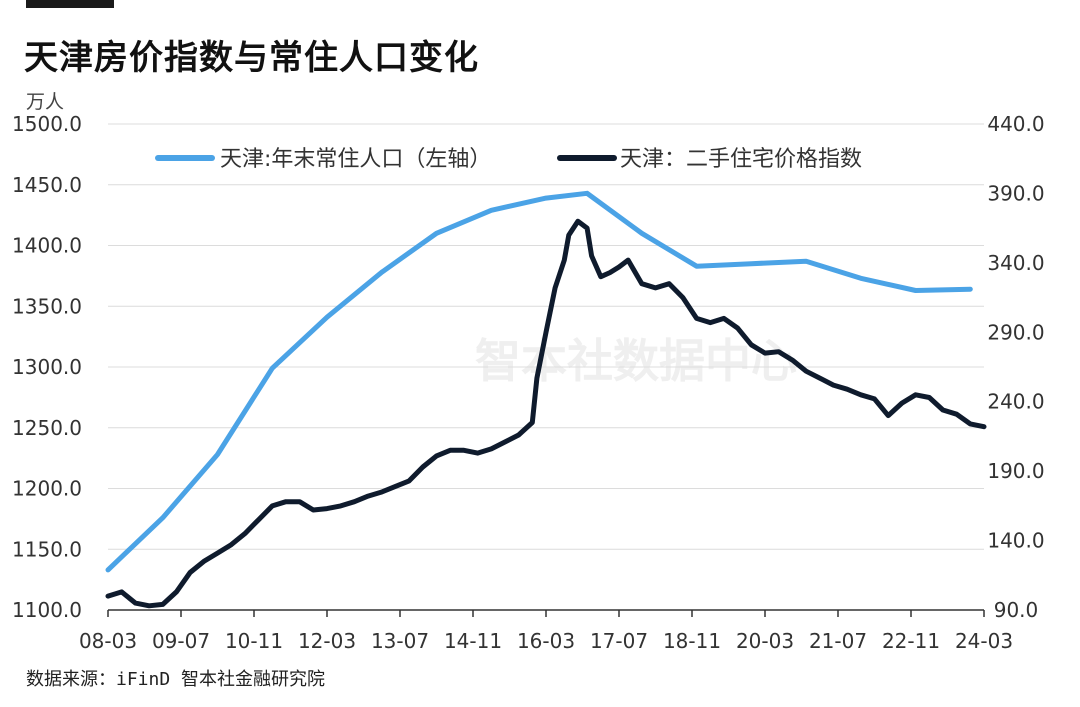 The width and height of the screenshot is (1080, 707). I want to click on x-tick-label: 17-07, so click(619, 641).